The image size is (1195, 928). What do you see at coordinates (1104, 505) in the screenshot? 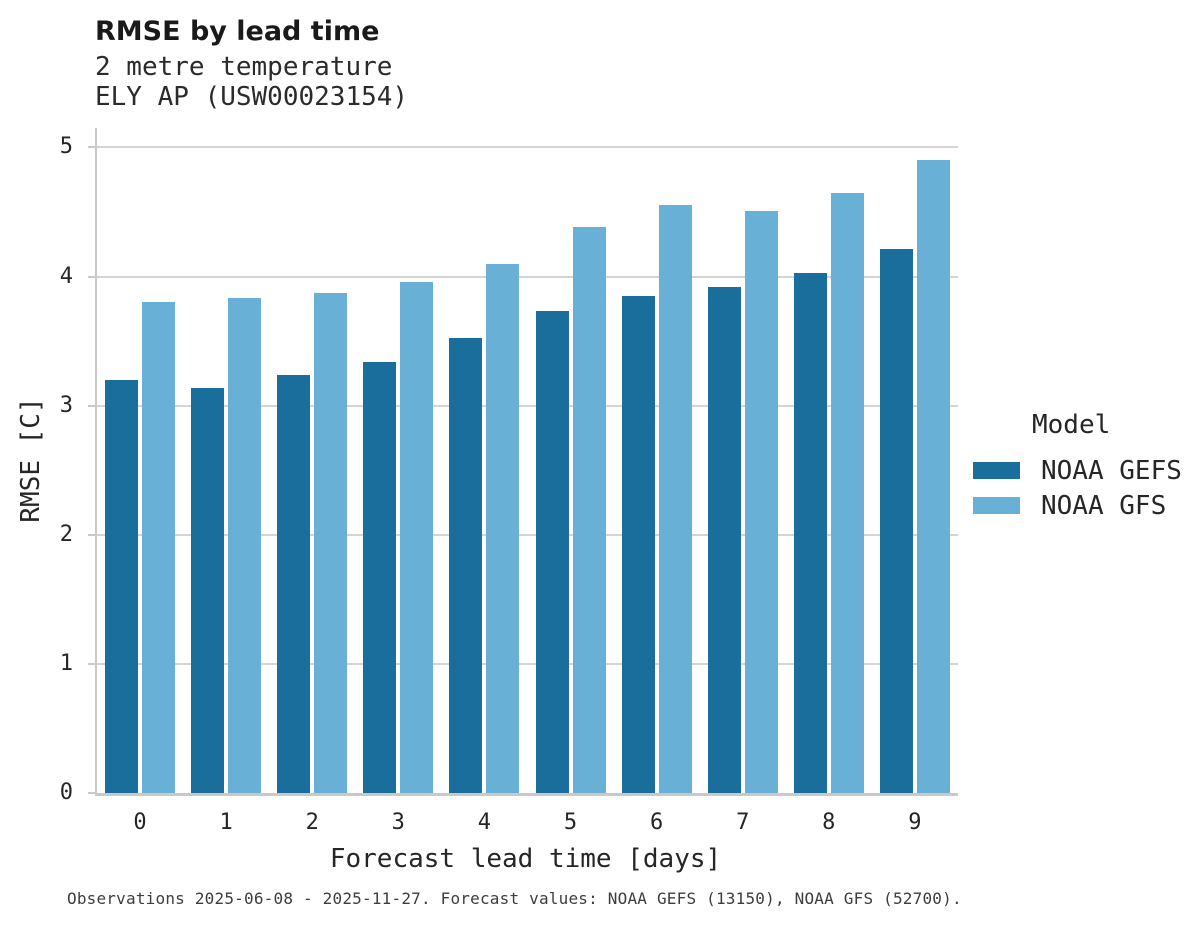
I see `legend-label-noaa-gfs: NOAA GFS` at bounding box center [1104, 505].